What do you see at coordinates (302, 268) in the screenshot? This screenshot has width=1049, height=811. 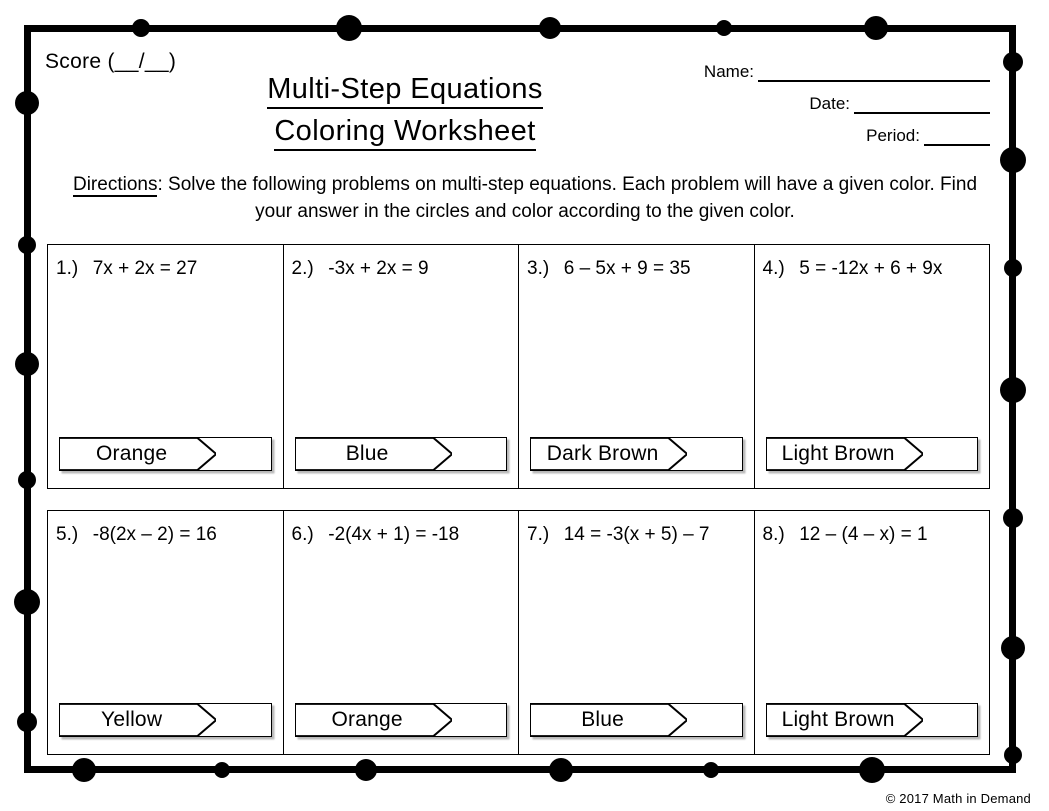 I see `problem-number: 2.)` at bounding box center [302, 268].